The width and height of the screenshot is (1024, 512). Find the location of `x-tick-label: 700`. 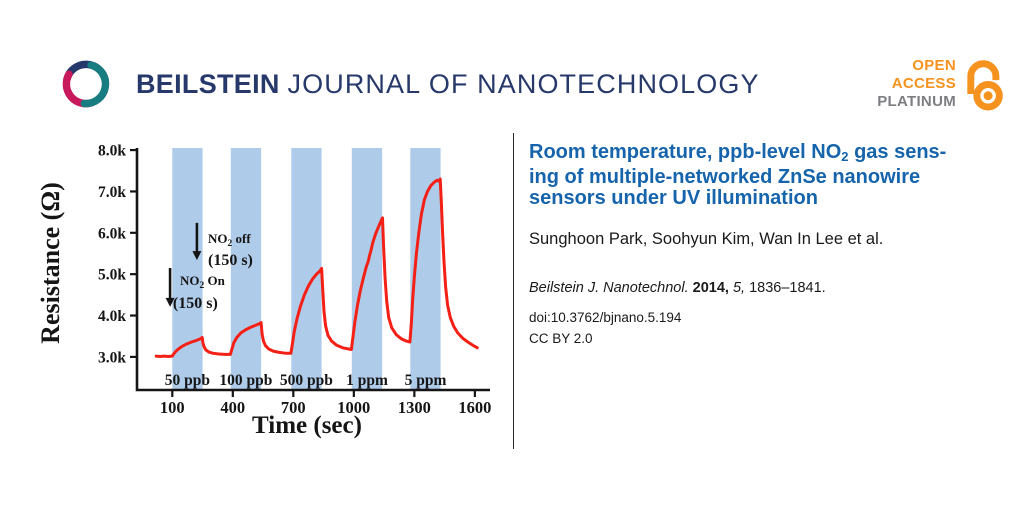

x-tick-label: 700 is located at coordinates (293, 407).